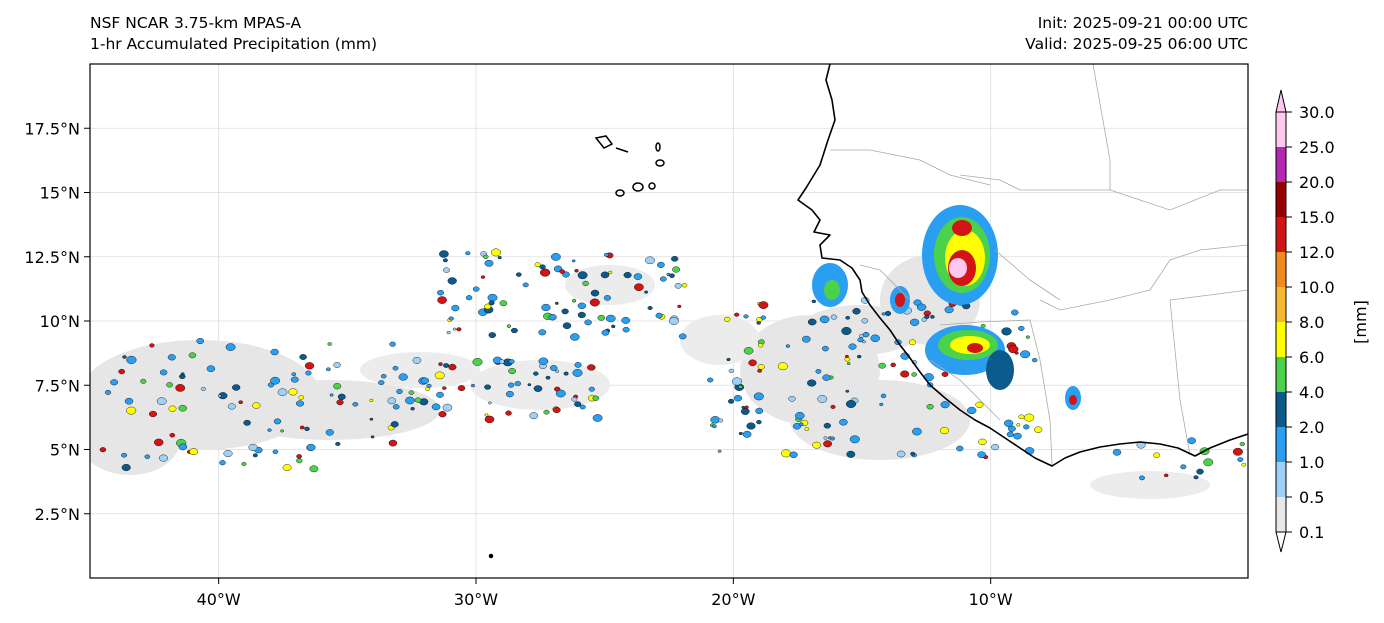  What do you see at coordinates (1317, 112) in the screenshot?
I see `colorbar-level-label: 30.0` at bounding box center [1317, 112].